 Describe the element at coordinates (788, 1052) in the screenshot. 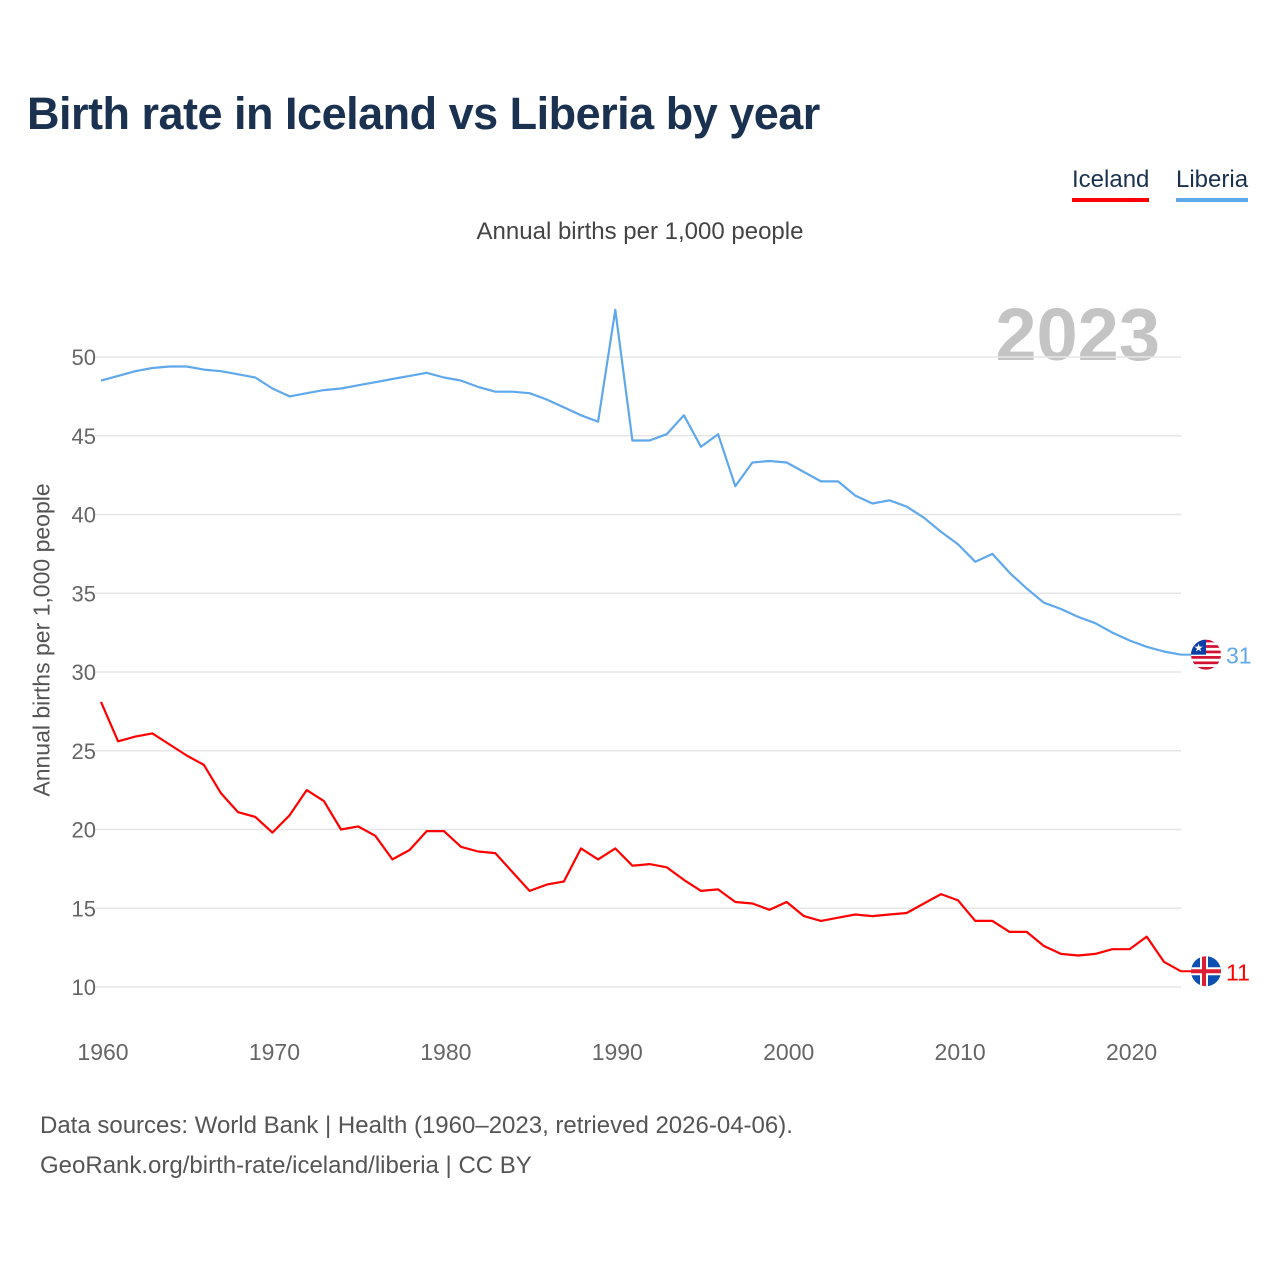

I see `x-tick-label: 2000` at that location.